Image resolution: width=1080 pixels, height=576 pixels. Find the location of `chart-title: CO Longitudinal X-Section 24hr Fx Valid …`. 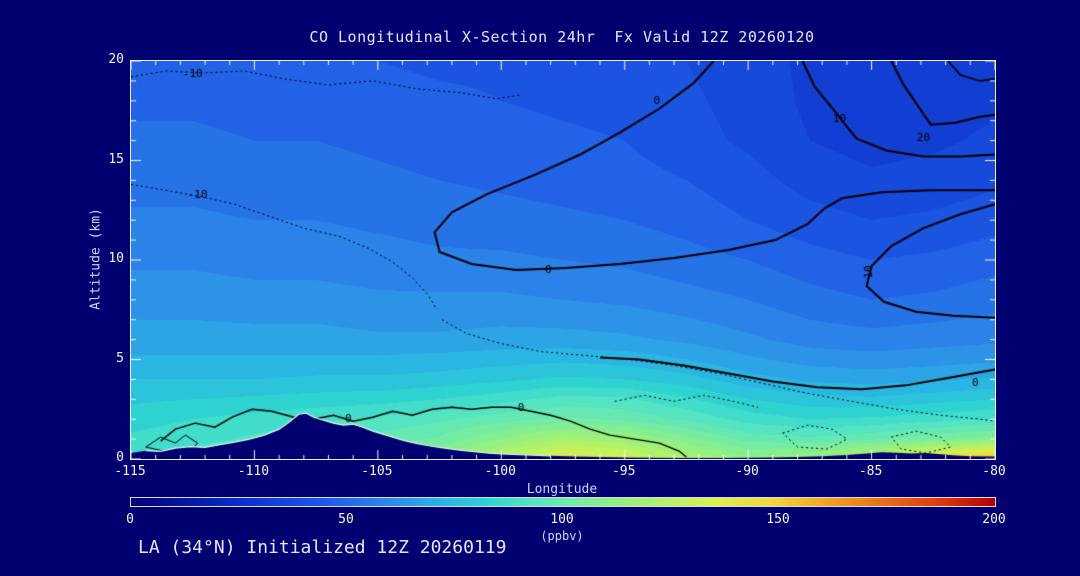

chart-title: CO Longitudinal X-Section 24hr Fx Valid … is located at coordinates (562, 37).